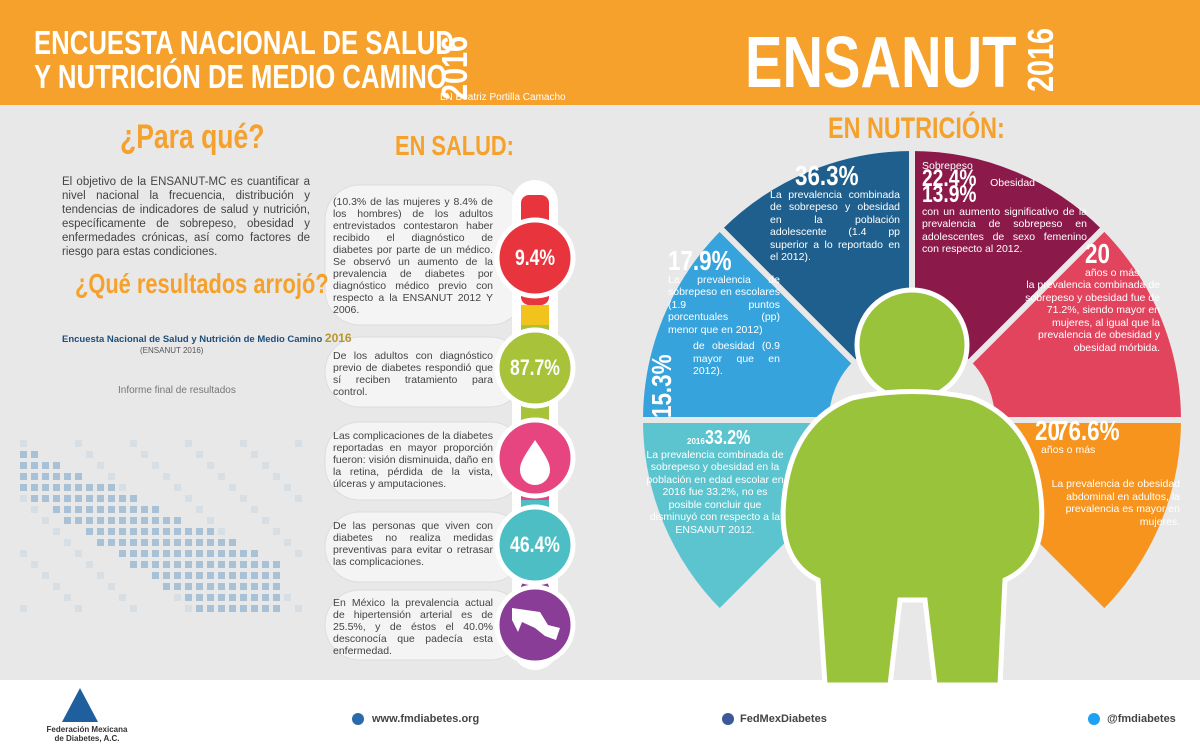 The image size is (1200, 748). What do you see at coordinates (535, 367) in the screenshot?
I see `badge: 87.7%` at bounding box center [535, 367].